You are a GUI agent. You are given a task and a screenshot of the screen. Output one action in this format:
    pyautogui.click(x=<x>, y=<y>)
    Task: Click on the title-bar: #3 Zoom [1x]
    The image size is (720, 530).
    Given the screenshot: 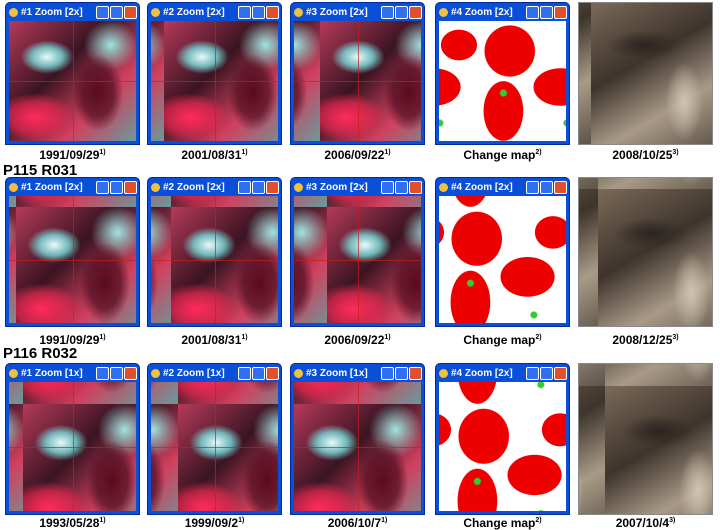 What is the action you would take?
    pyautogui.click(x=357, y=373)
    